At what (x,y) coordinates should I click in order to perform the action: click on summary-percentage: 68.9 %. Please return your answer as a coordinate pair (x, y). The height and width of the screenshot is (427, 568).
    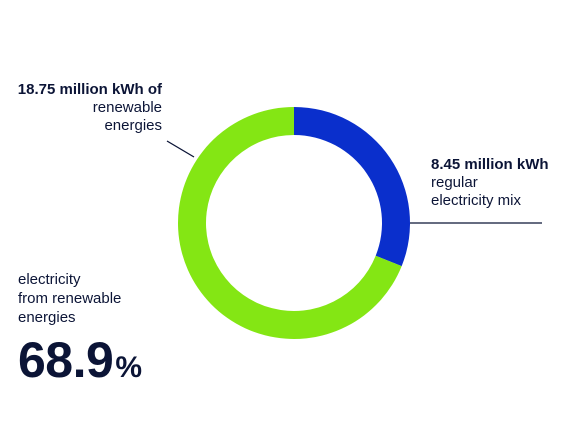
    Looking at the image, I should click on (118, 360).